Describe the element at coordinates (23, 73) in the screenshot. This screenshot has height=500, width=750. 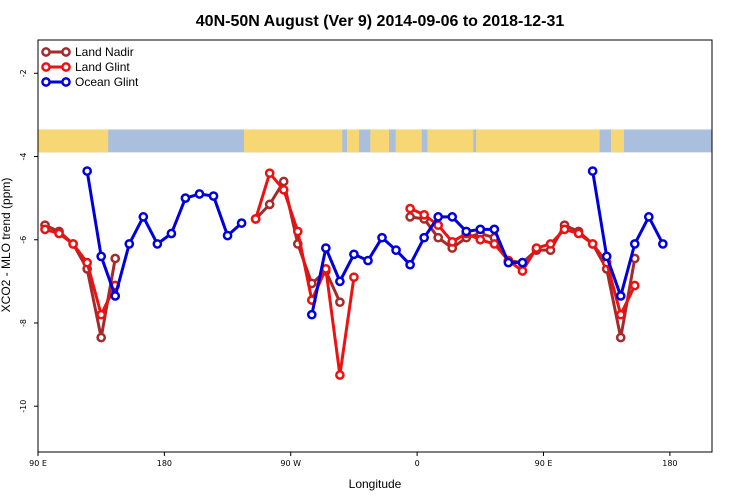
I see `y-tick-label: -2` at that location.